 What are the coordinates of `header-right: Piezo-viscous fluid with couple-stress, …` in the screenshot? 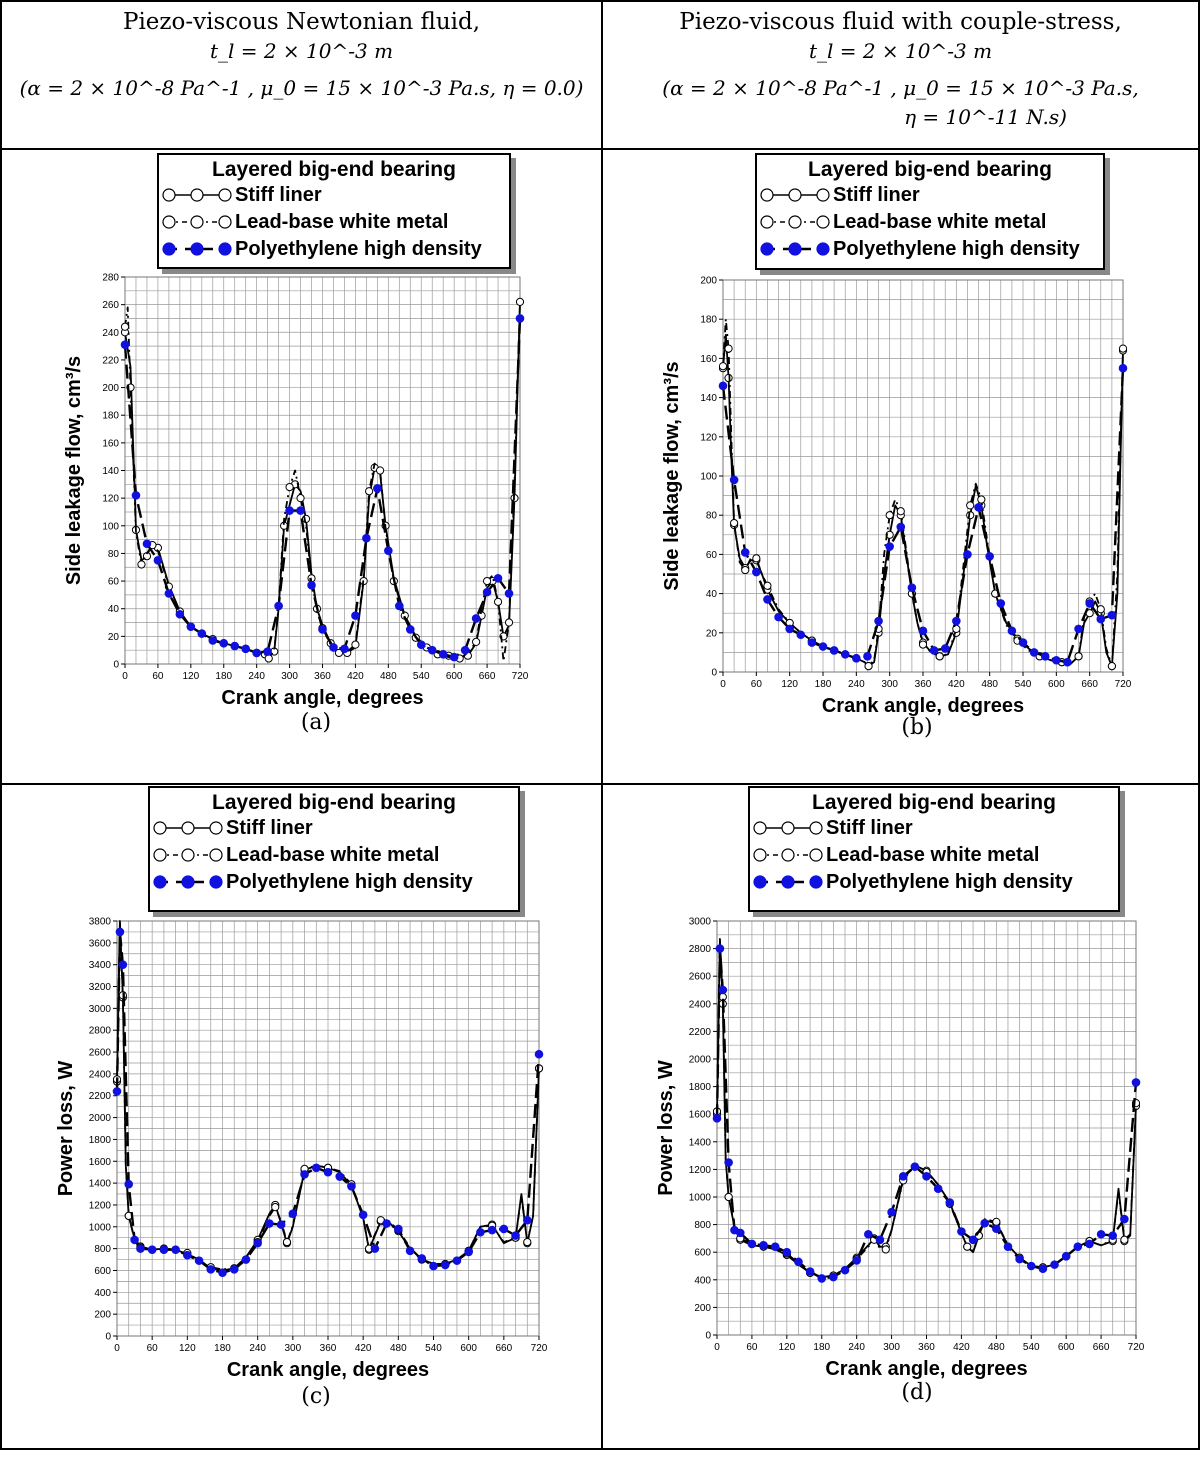 It's located at (900, 70).